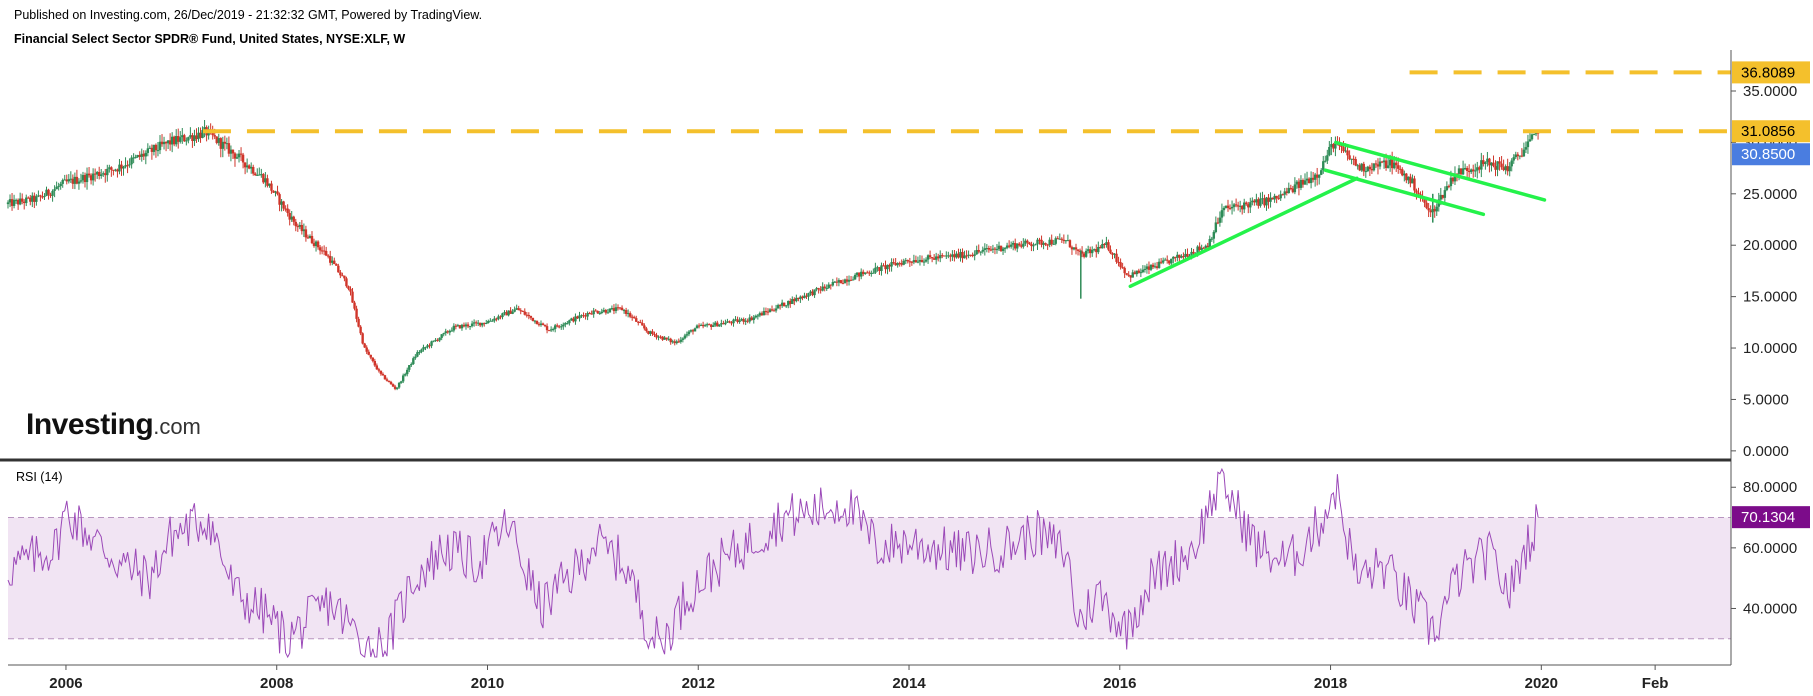 This screenshot has height=696, width=1813. Describe the element at coordinates (276, 683) in the screenshot. I see `x-tick-label: 2008` at that location.